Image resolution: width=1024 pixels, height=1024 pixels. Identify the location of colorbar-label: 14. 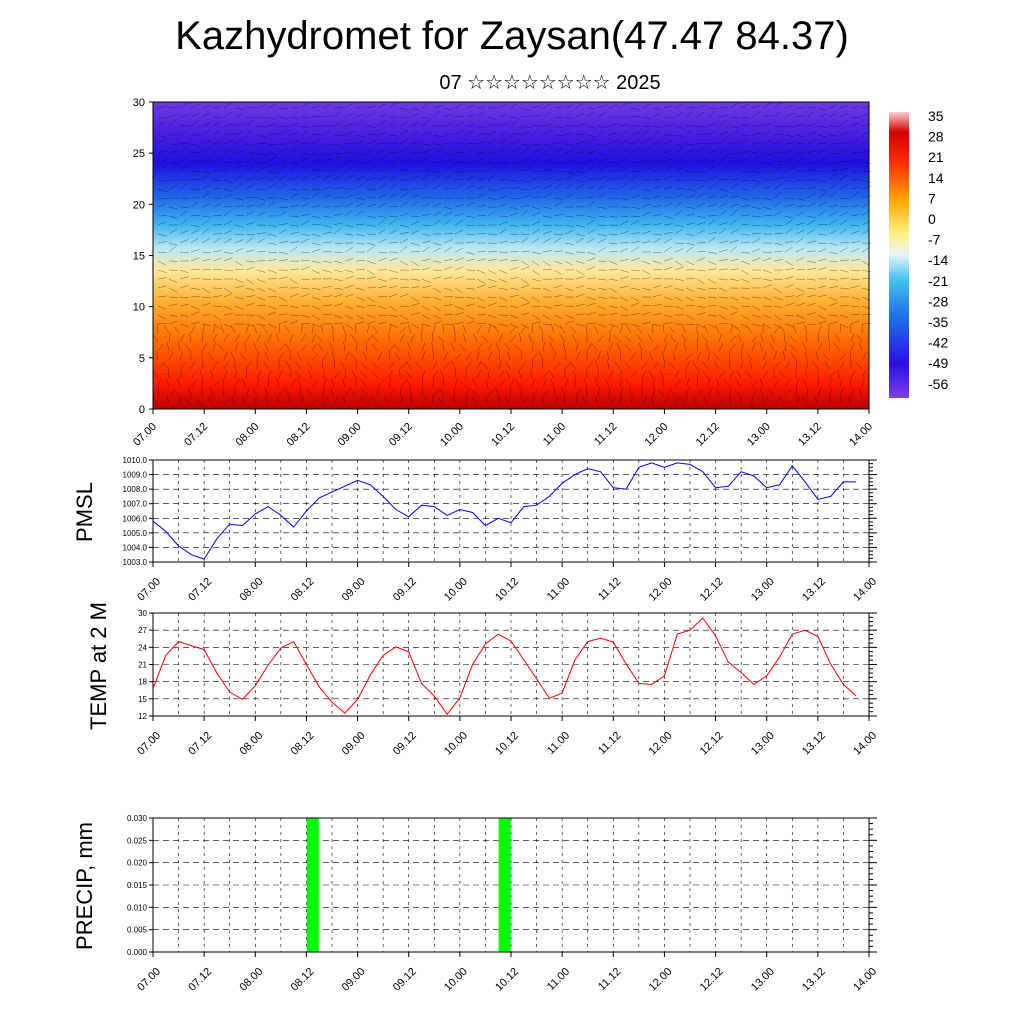
(936, 178).